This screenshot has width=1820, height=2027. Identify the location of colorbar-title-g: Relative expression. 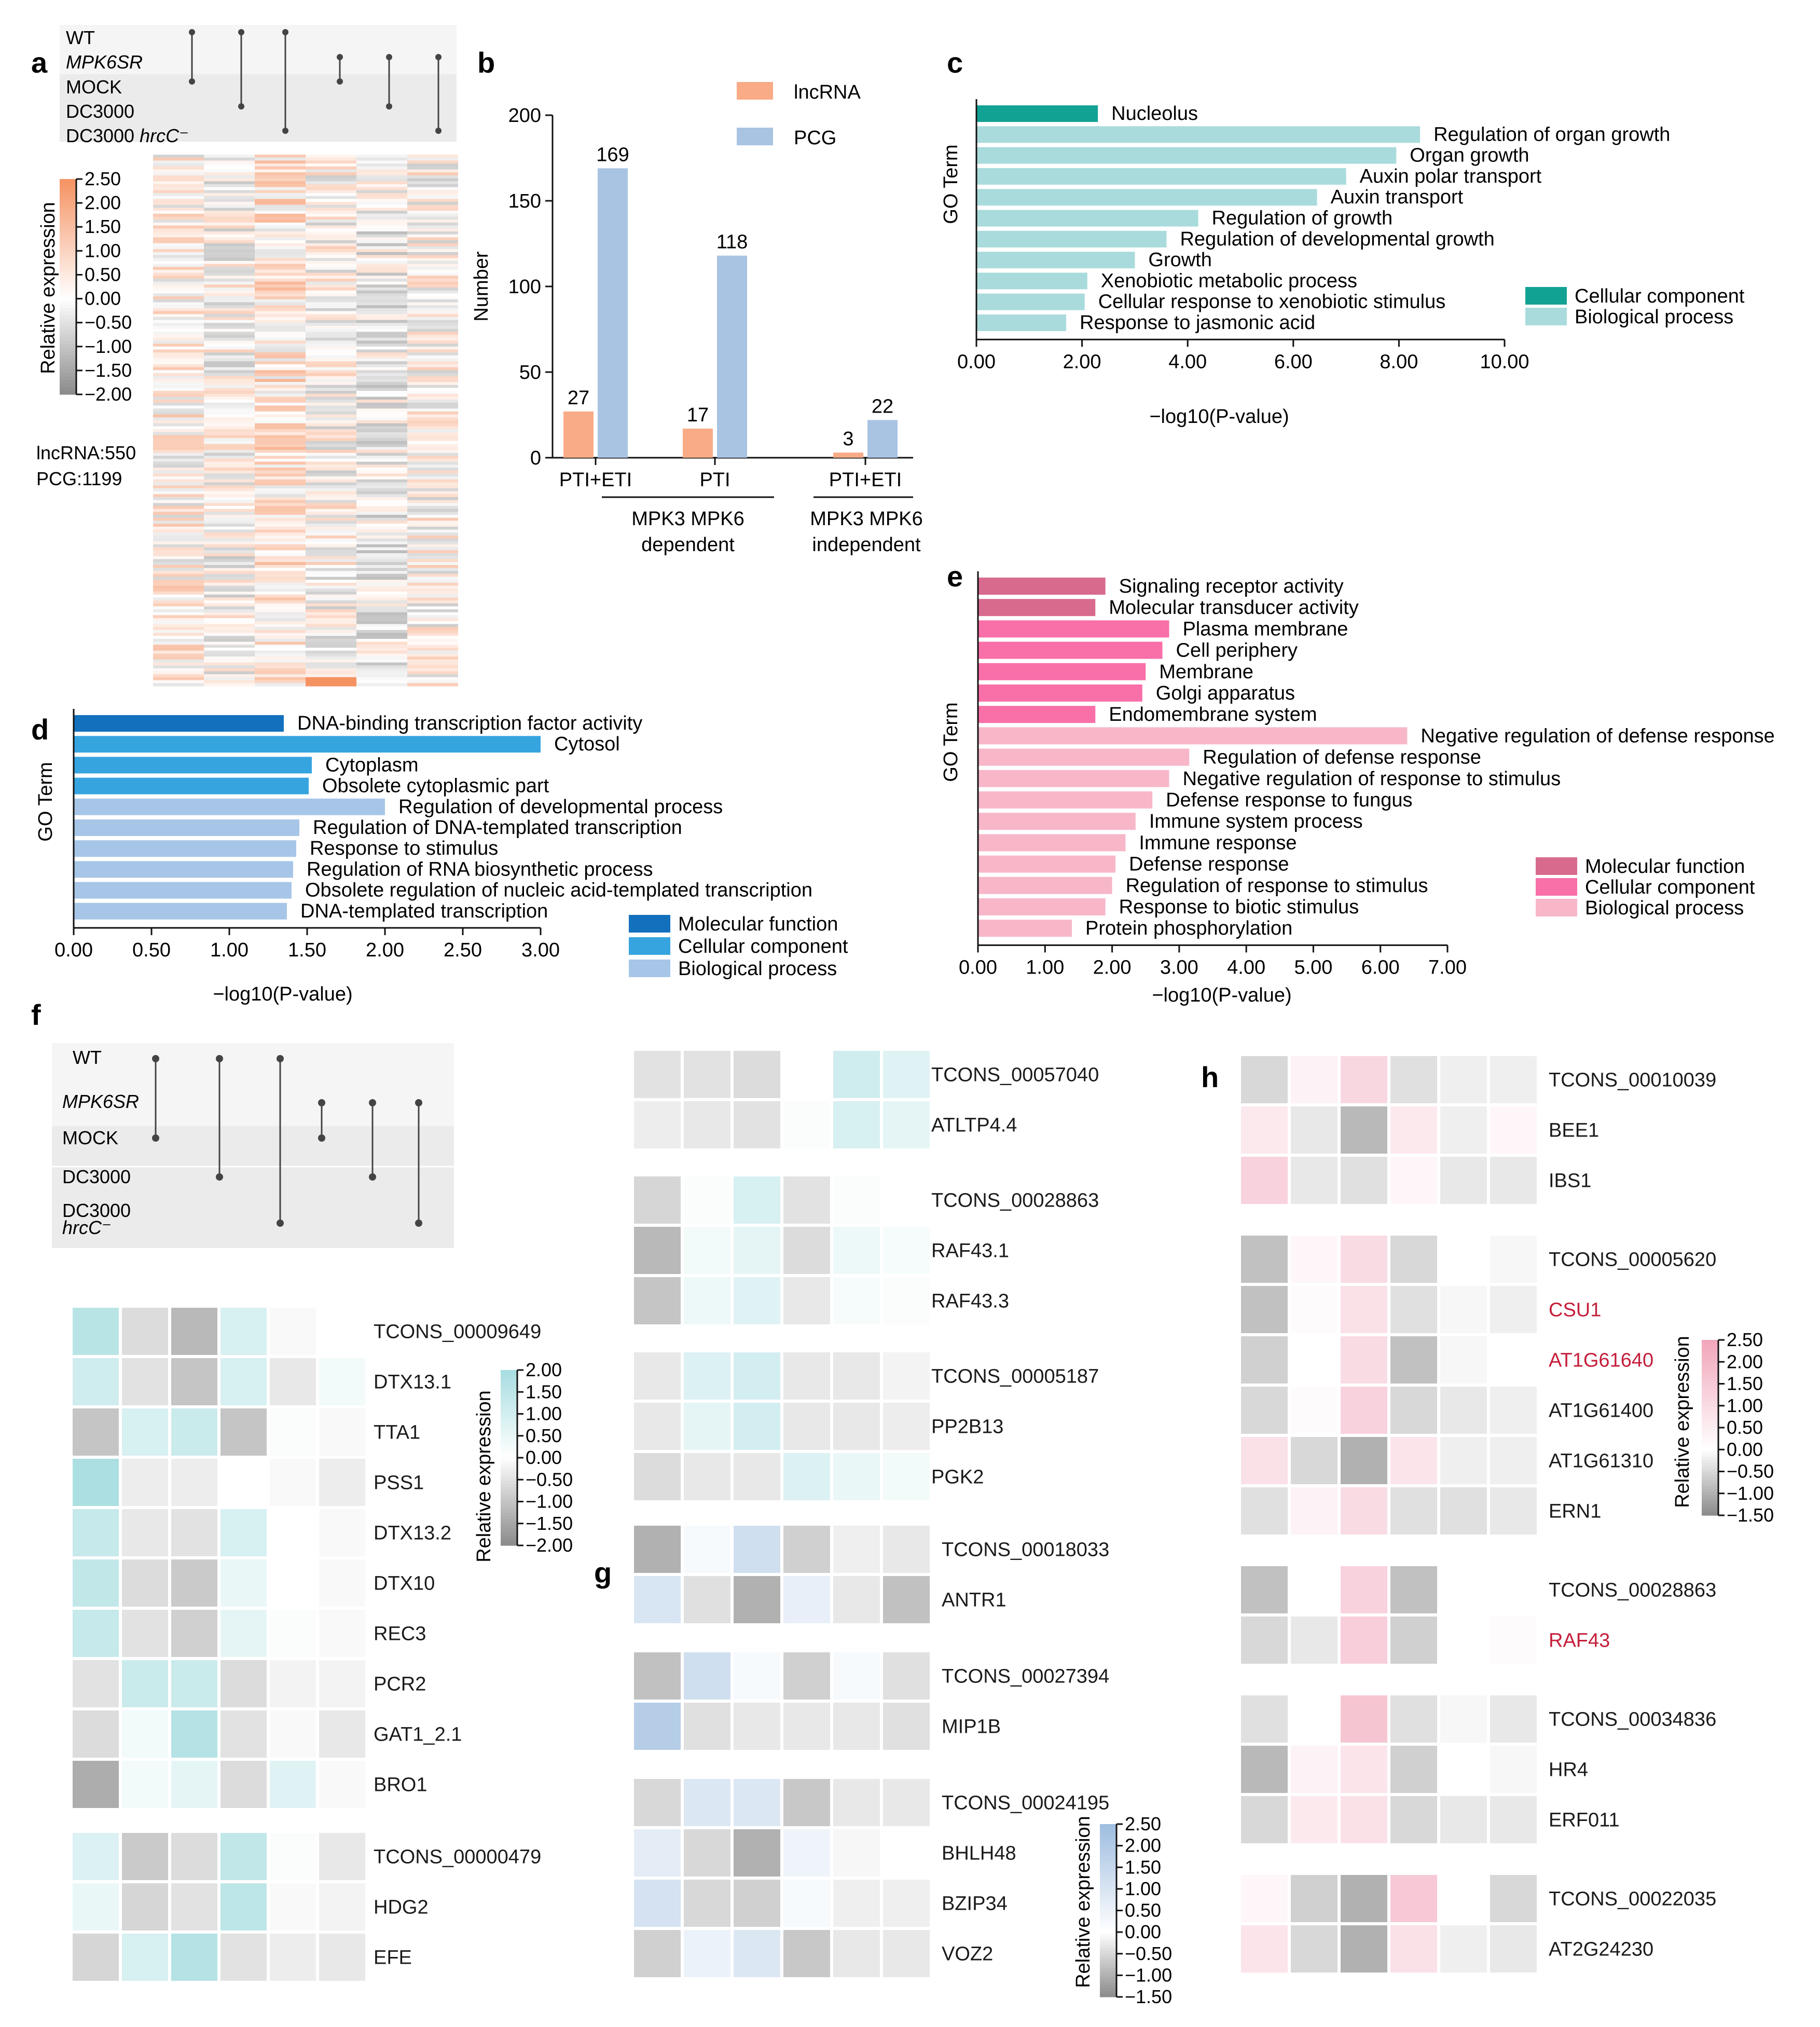
(1083, 1902).